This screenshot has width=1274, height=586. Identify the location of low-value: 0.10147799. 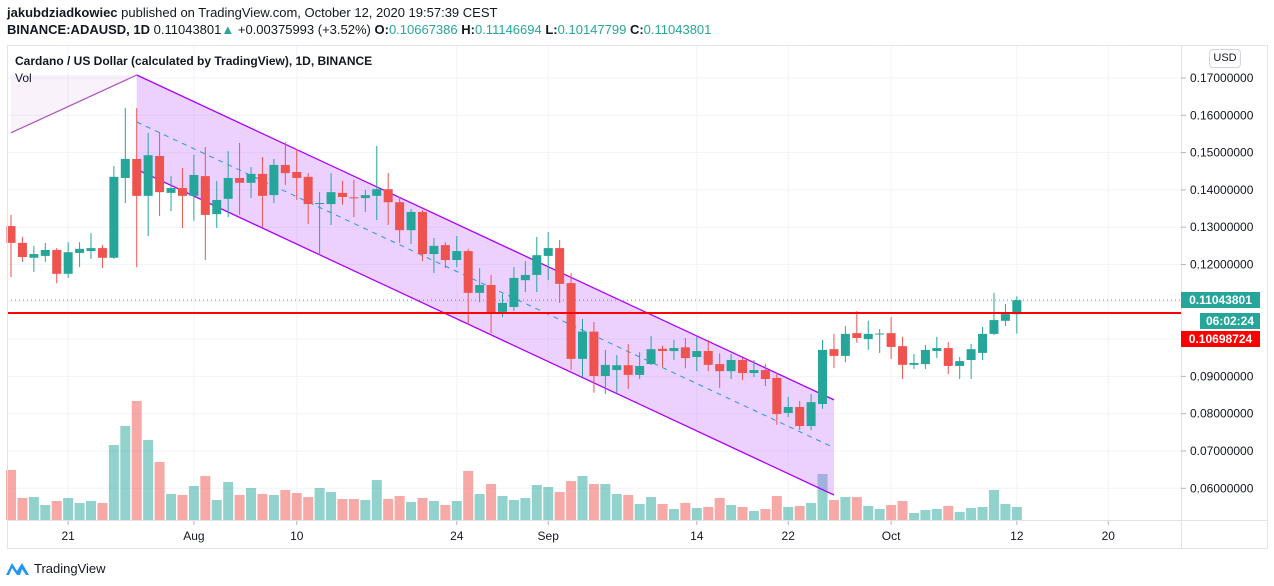
(592, 29).